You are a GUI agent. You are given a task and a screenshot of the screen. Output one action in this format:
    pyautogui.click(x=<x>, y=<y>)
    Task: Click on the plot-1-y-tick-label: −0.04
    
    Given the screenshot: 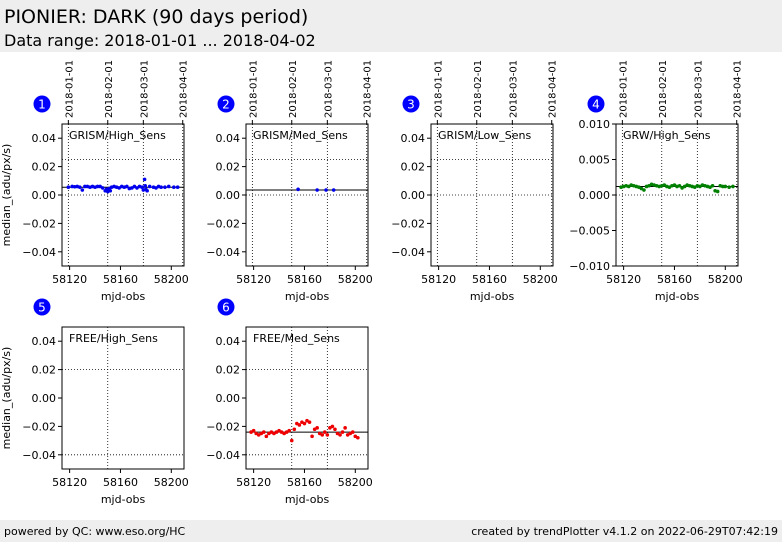 What is the action you would take?
    pyautogui.click(x=39, y=252)
    